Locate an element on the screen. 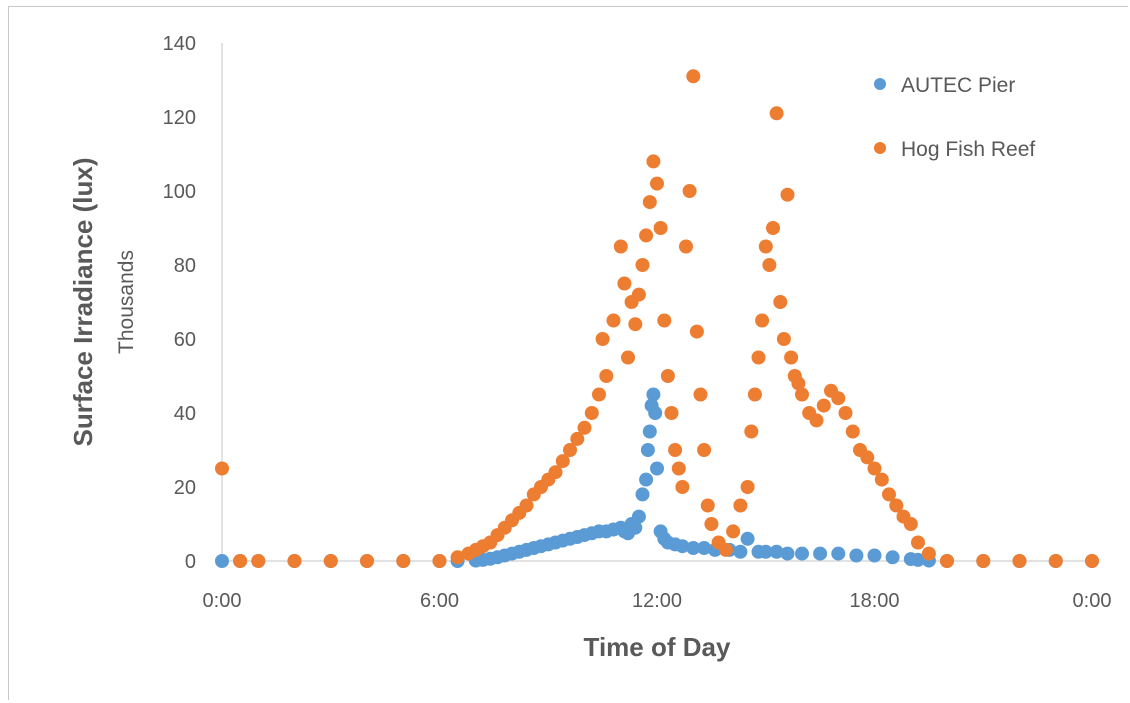 The width and height of the screenshot is (1130, 703). x-tick-label: 0:00 is located at coordinates (1092, 601).